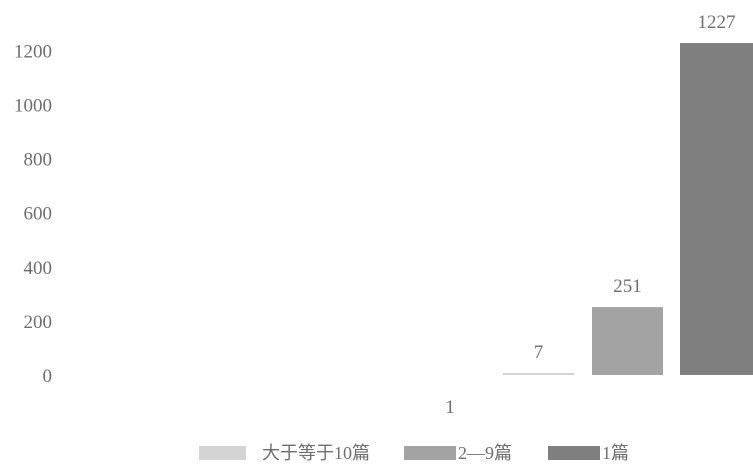 Image resolution: width=753 pixels, height=465 pixels. I want to click on x-axis: 1, so click(450, 407).